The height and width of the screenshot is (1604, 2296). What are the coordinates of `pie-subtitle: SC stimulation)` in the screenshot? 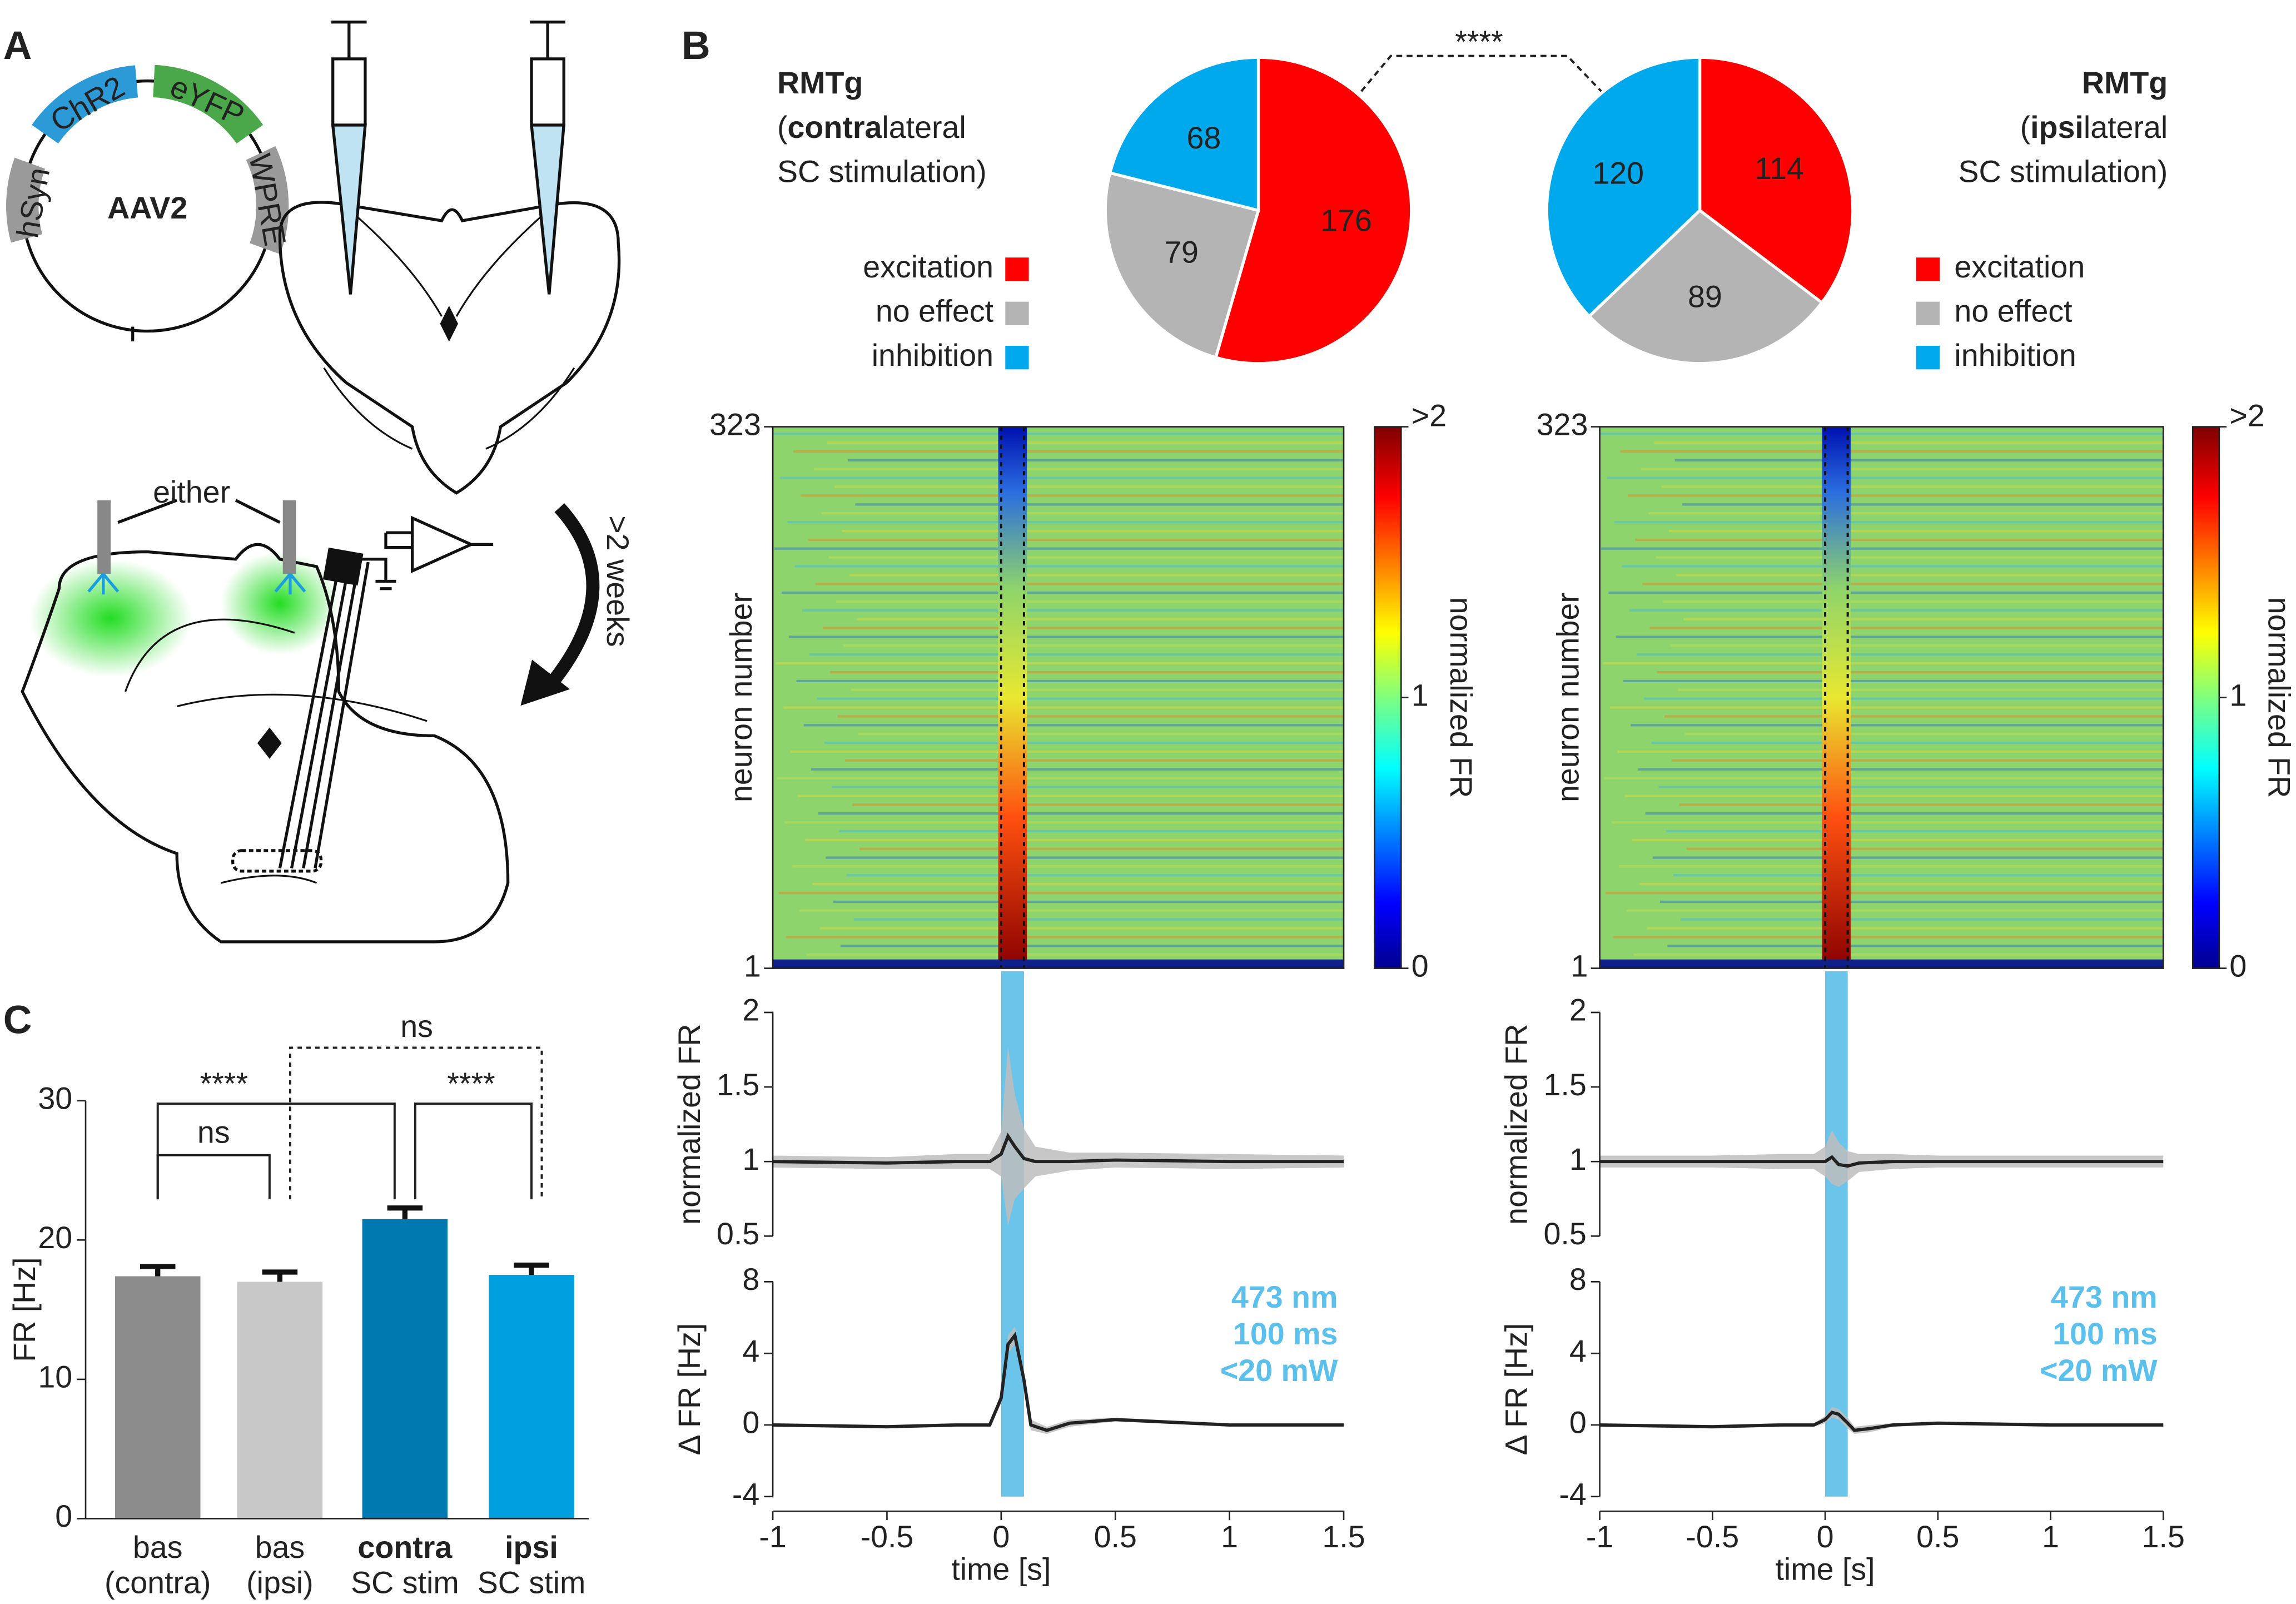 It's located at (2063, 171).